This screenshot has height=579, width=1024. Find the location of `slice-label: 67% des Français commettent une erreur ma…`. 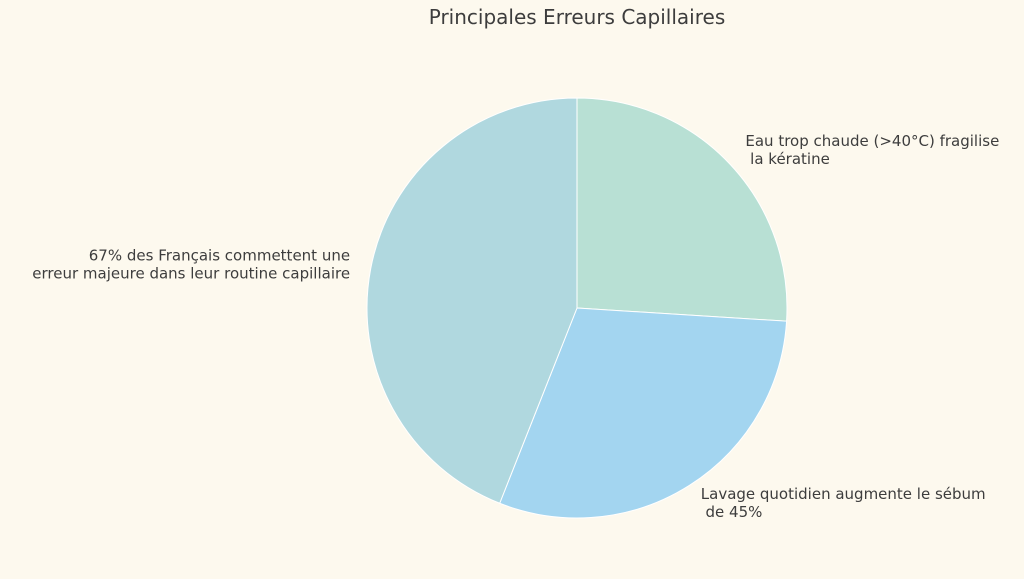

slice-label: 67% des Français commettent une erreur ma… is located at coordinates (191, 265).